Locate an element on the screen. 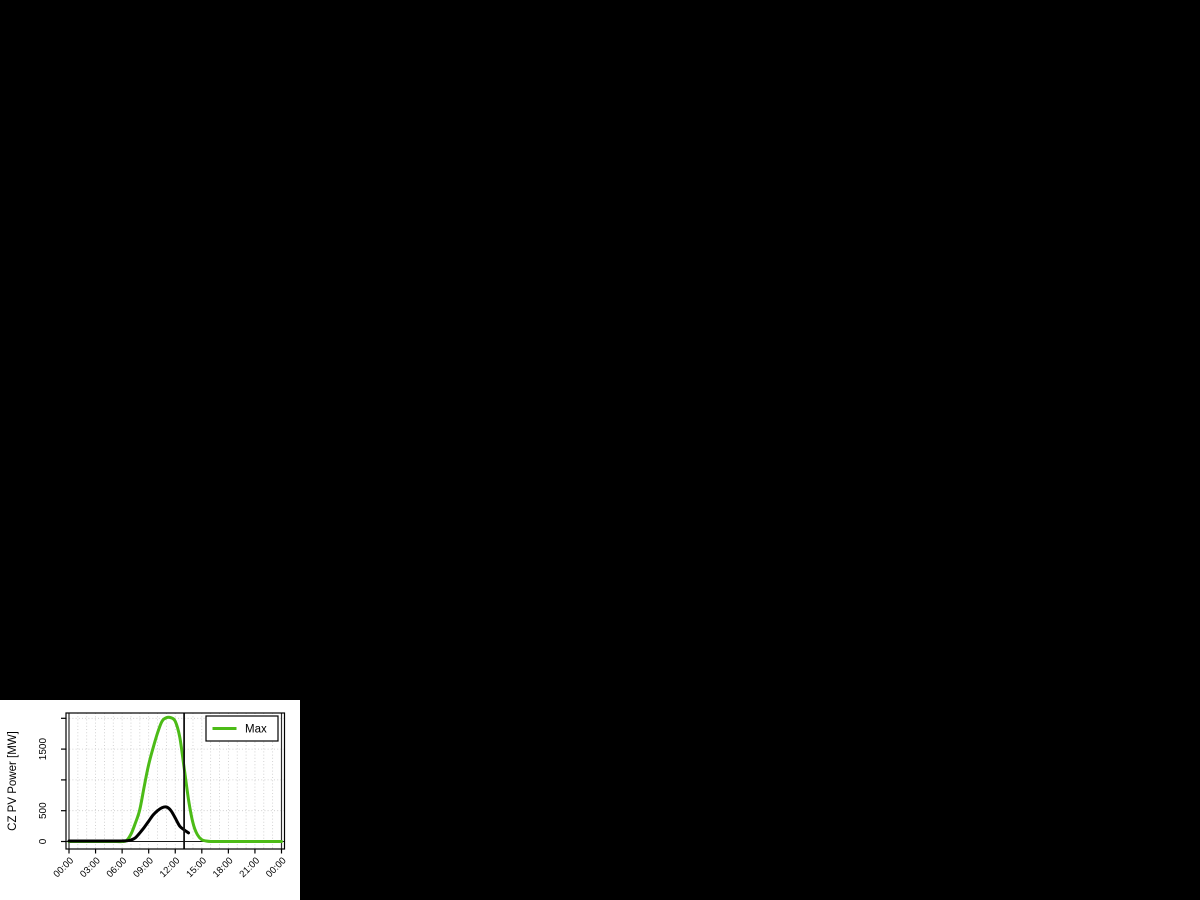 The width and height of the screenshot is (1200, 900). x-tick-label: 12:00 is located at coordinates (170, 867).